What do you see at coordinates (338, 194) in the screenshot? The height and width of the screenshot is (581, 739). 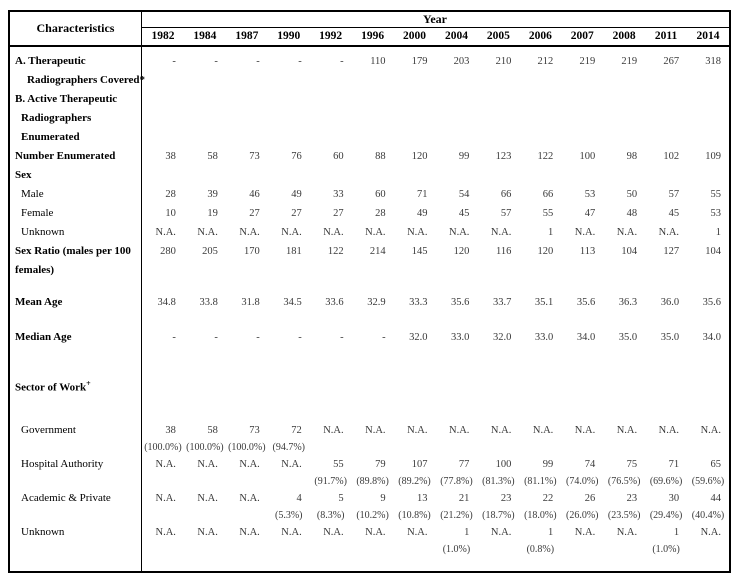 I see `table-cell: 33` at bounding box center [338, 194].